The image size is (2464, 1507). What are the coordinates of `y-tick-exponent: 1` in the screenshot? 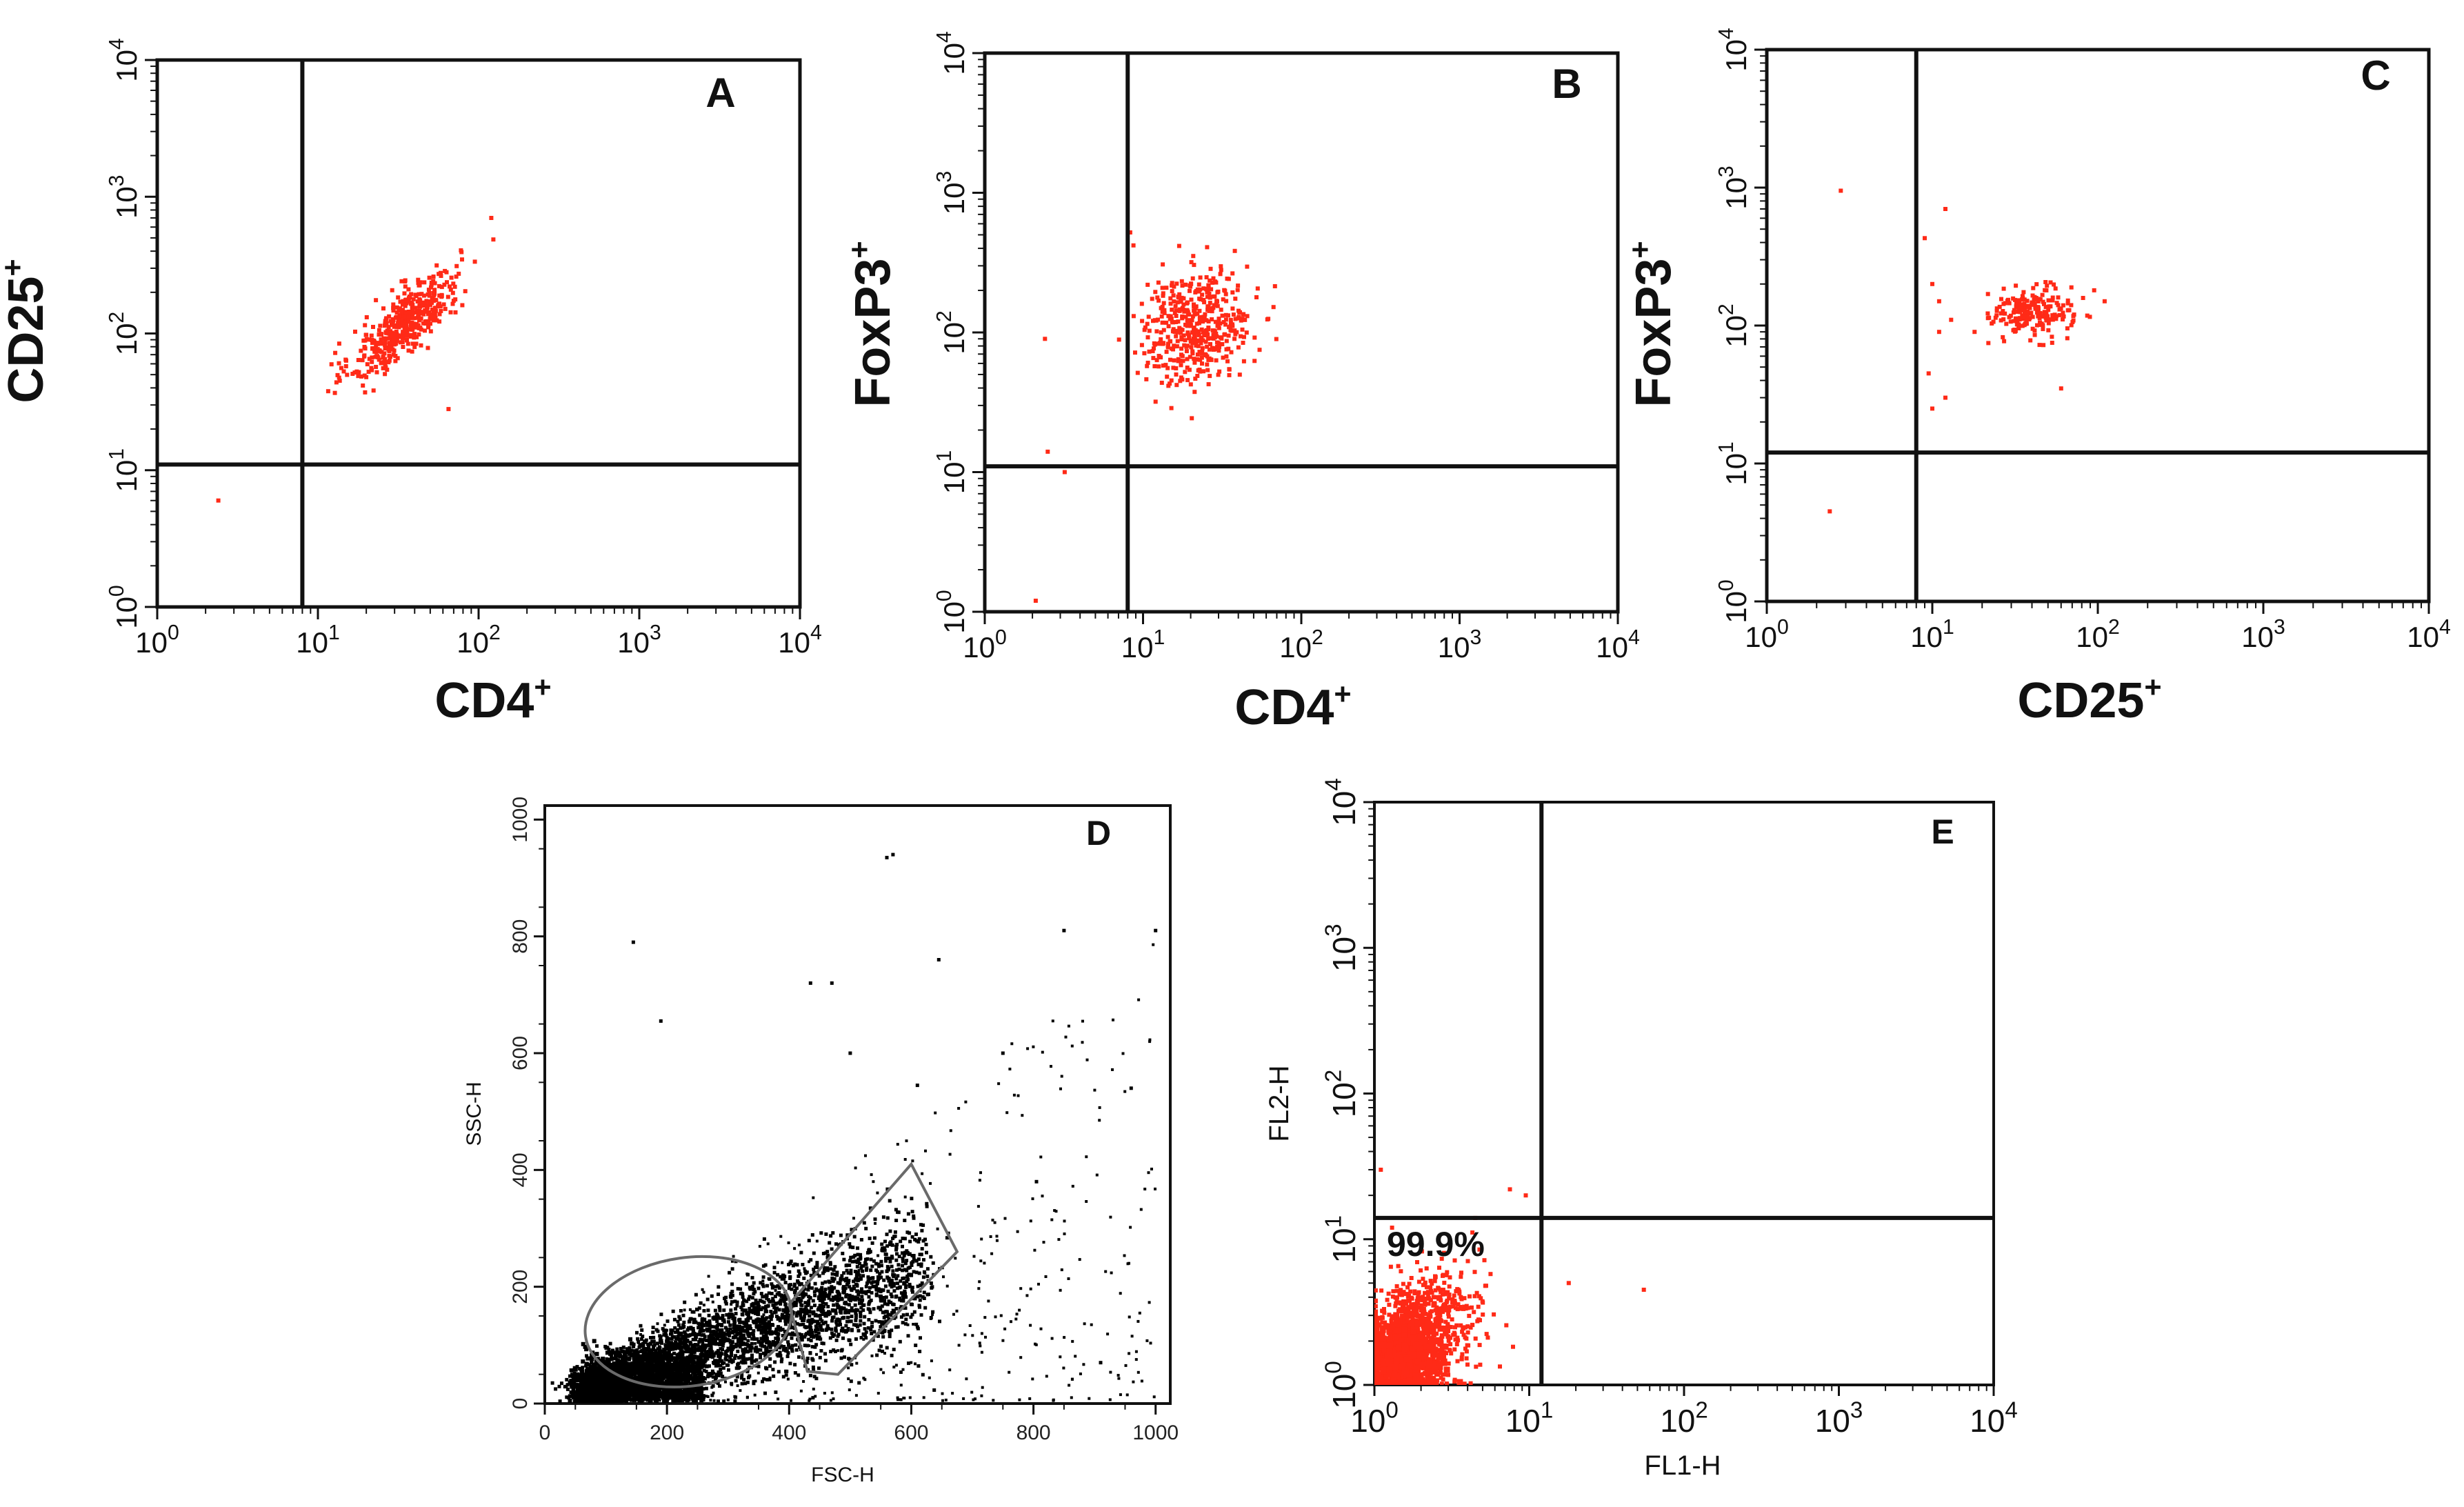 It's located at (1726, 447).